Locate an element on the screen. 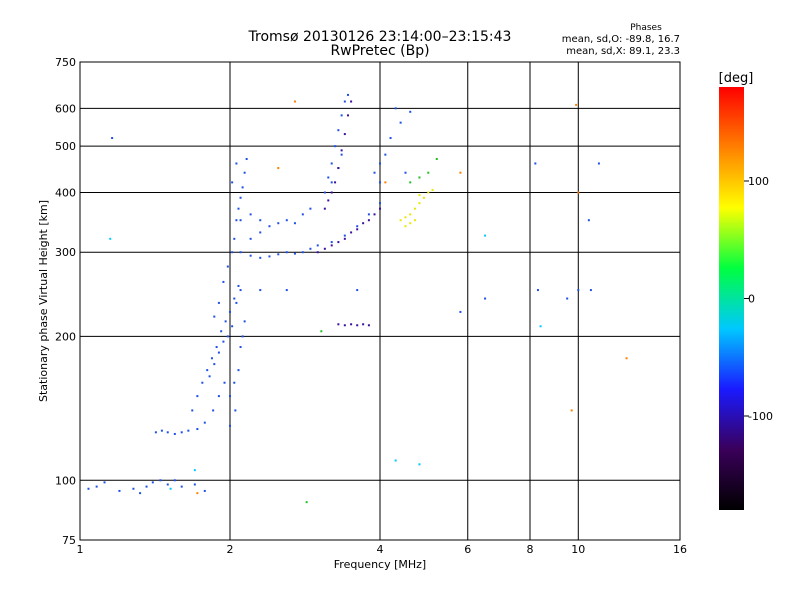 The height and width of the screenshot is (600, 800). x-tick-label: 6 is located at coordinates (467, 549).